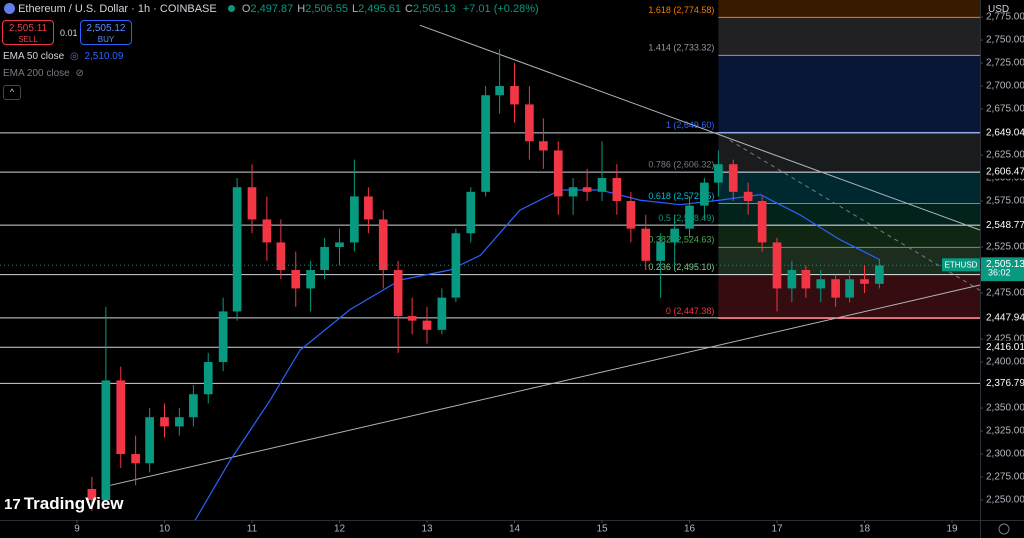 Image resolution: width=1024 pixels, height=538 pixels. What do you see at coordinates (1005, 500) in the screenshot?
I see `y-tick-label: 2,250.00` at bounding box center [1005, 500].